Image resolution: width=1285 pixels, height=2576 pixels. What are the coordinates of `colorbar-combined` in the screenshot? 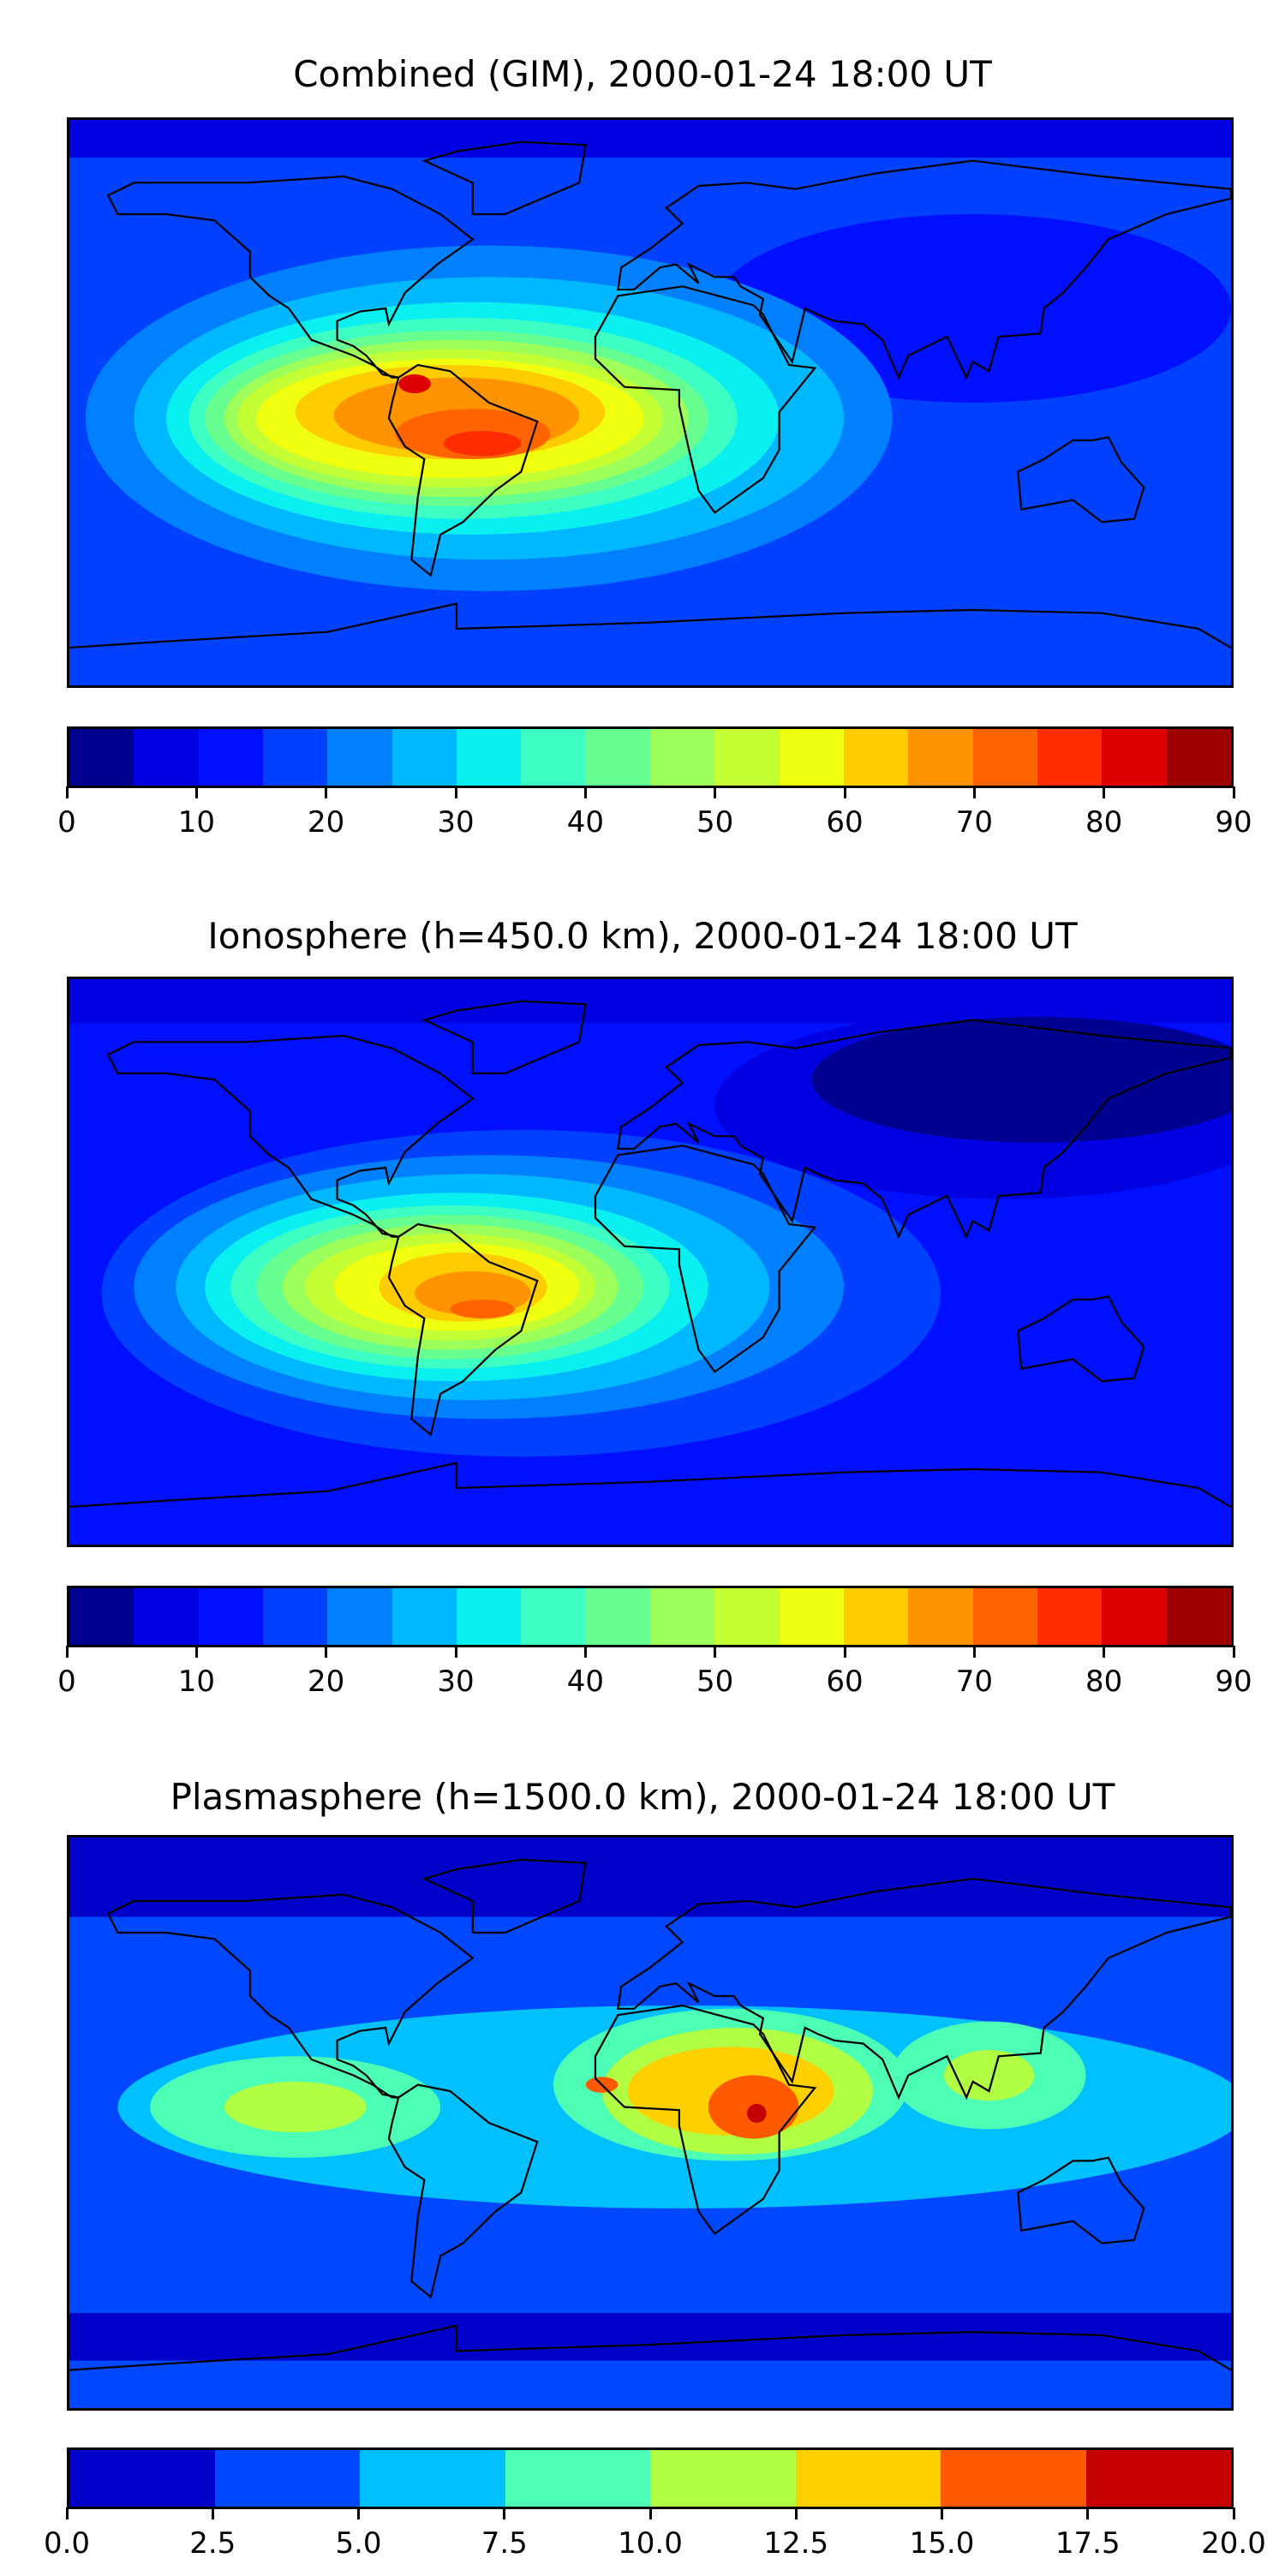 It's located at (651, 757).